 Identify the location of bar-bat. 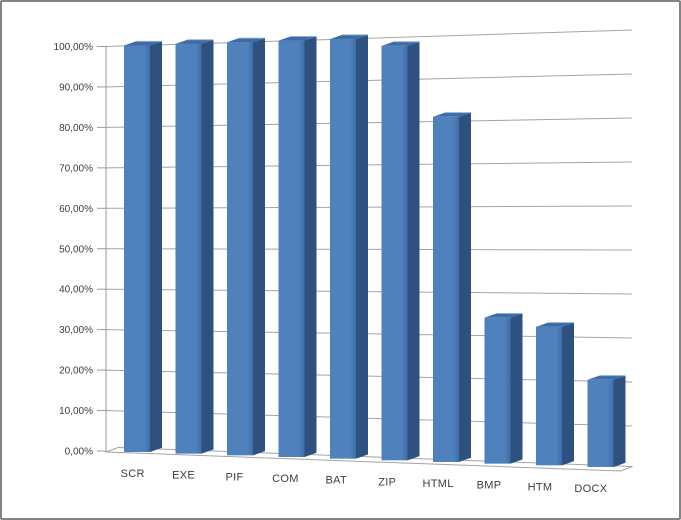
(349, 246).